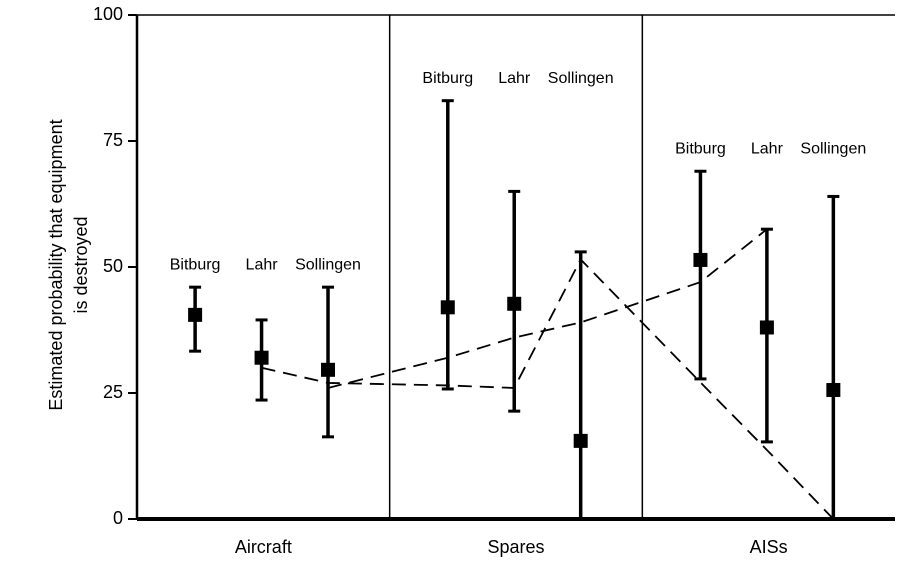 Image resolution: width=901 pixels, height=564 pixels. I want to click on y-tick-label: 50, so click(113, 266).